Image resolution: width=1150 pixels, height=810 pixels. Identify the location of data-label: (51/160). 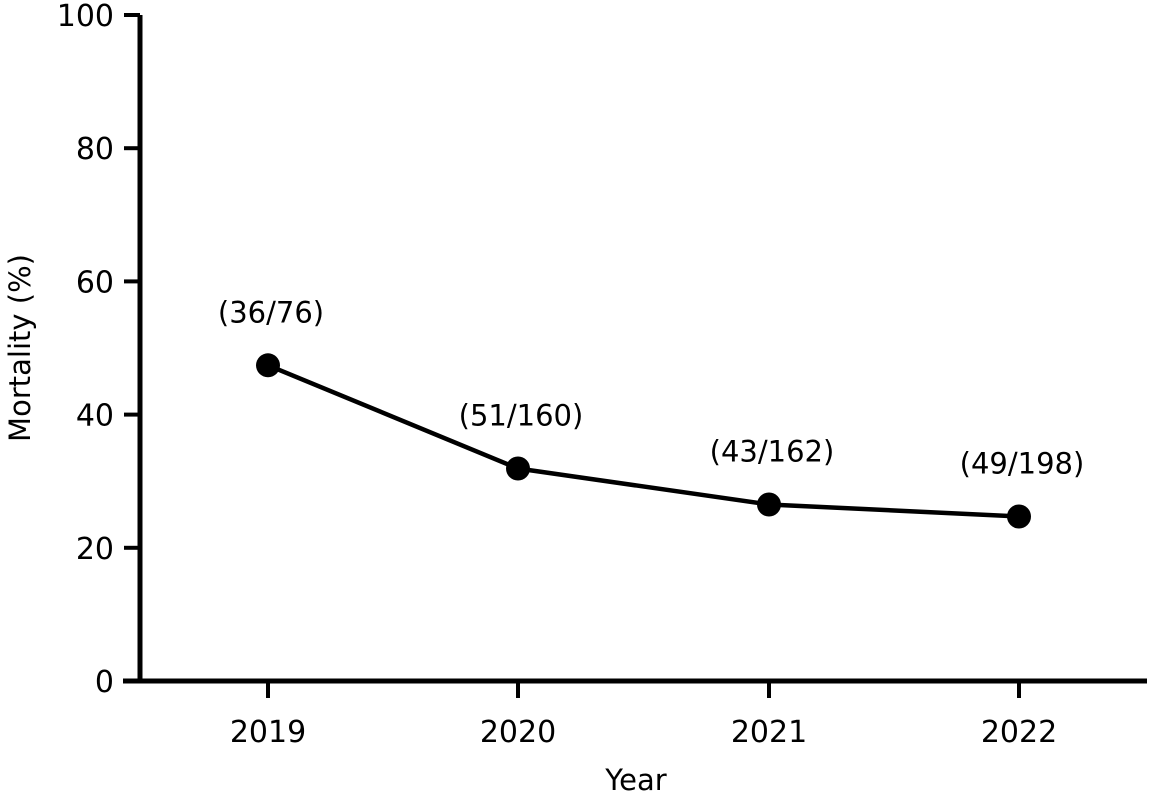
(521, 416).